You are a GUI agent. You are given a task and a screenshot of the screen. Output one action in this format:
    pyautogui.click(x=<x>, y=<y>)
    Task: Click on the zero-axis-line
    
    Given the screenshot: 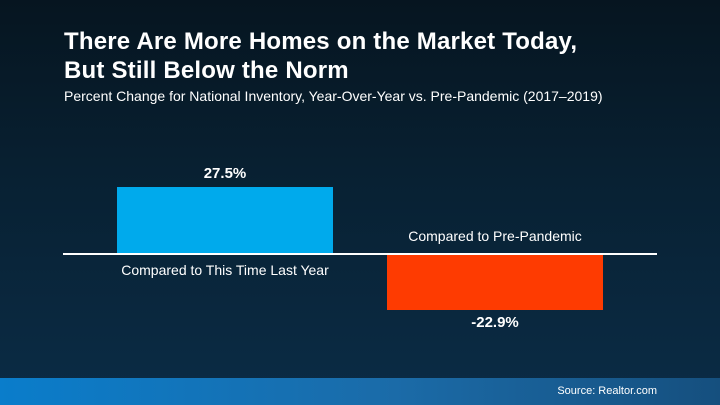 What is the action you would take?
    pyautogui.click(x=360, y=254)
    